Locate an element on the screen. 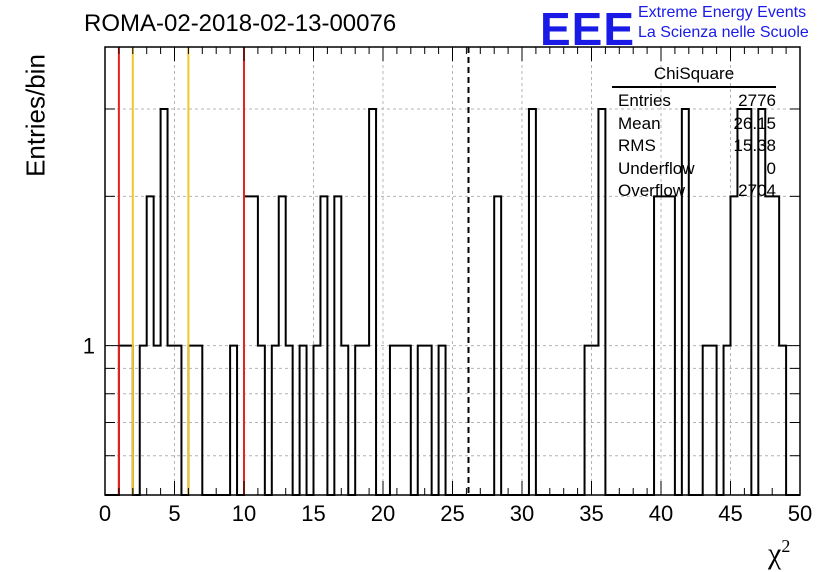 This screenshot has width=836, height=572. stats-value: 15.38 is located at coordinates (754, 145).